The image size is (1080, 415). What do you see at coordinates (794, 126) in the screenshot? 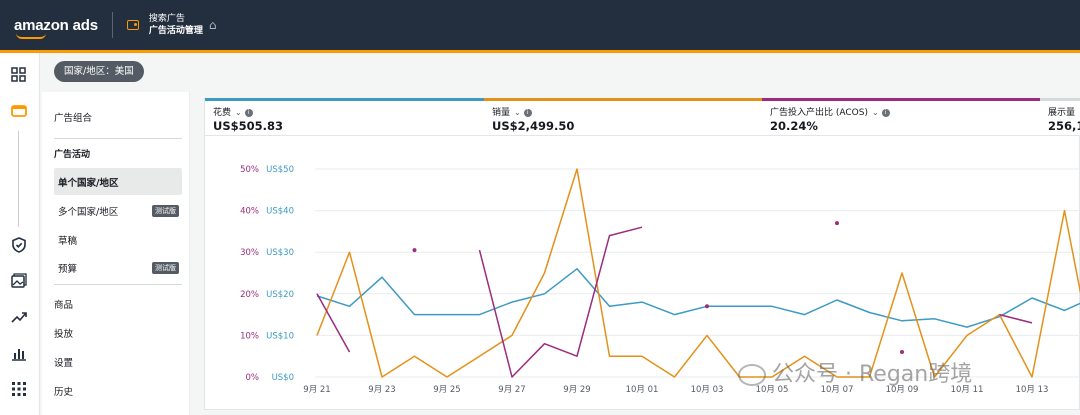
I see `metric-value: 20.24%` at bounding box center [794, 126].